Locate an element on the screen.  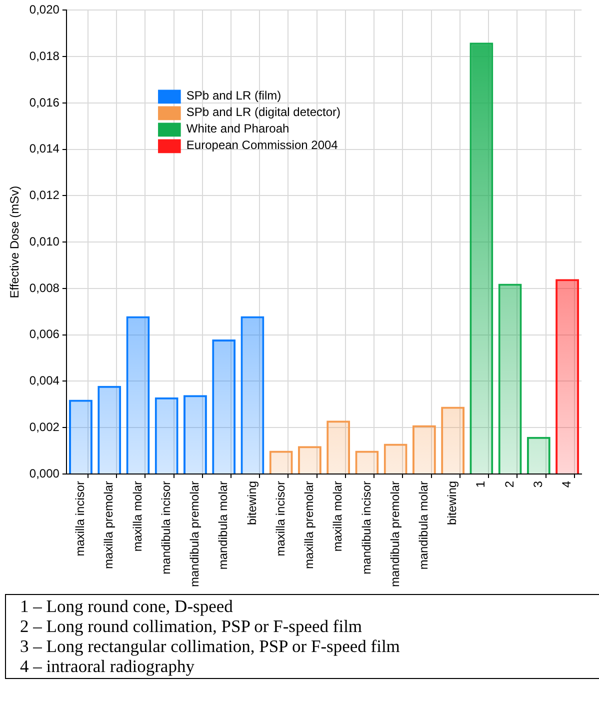
x-tick-label: 4 is located at coordinates (567, 484).